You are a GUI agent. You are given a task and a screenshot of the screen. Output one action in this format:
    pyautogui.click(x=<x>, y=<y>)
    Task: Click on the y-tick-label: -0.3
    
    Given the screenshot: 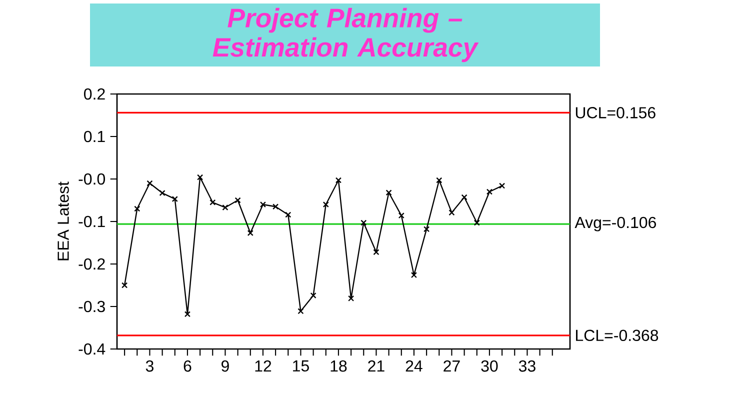 What is the action you would take?
    pyautogui.click(x=91, y=306)
    